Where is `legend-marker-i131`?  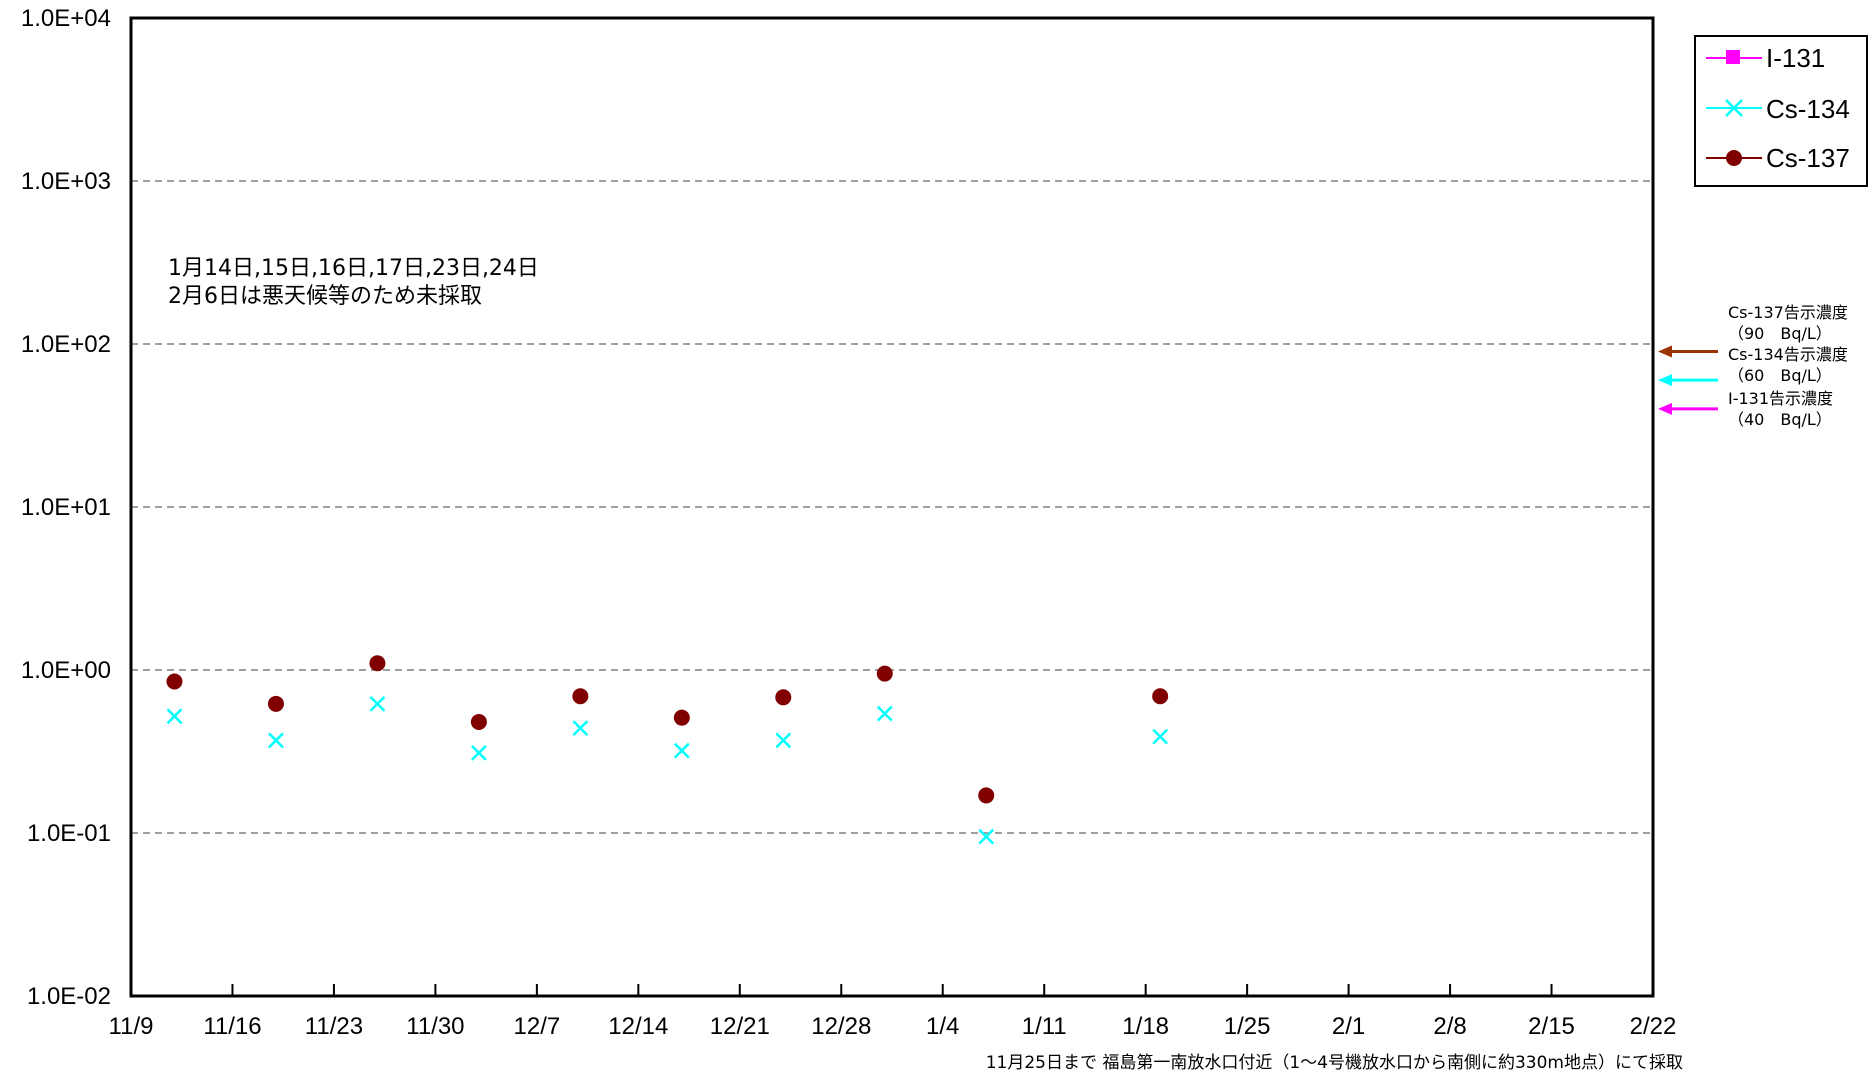 legend-marker-i131 is located at coordinates (1733, 57).